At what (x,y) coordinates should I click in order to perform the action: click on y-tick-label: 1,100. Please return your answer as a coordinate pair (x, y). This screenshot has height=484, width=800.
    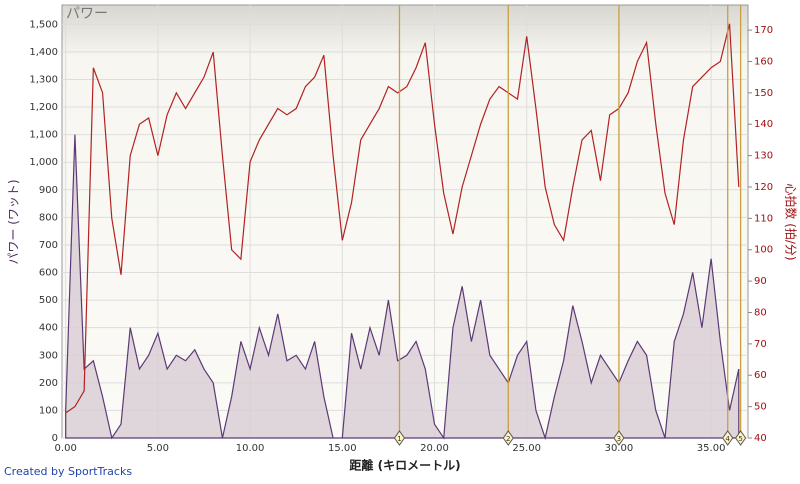
    Looking at the image, I should click on (43, 135).